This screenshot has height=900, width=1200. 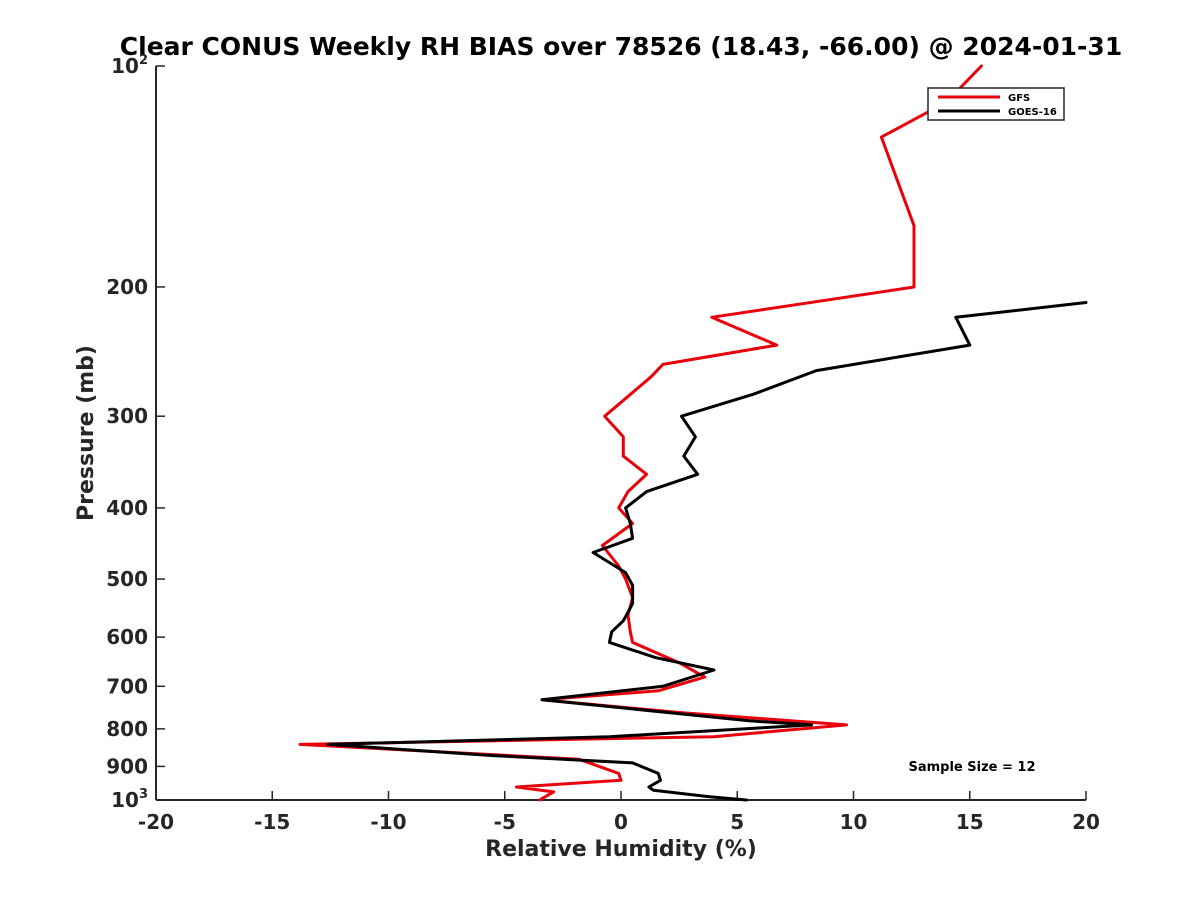 What do you see at coordinates (272, 822) in the screenshot?
I see `x-tick-label: -15` at bounding box center [272, 822].